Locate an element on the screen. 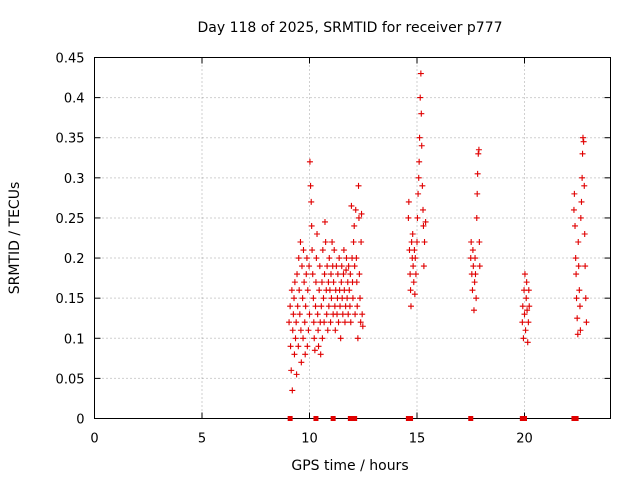 The image size is (640, 480). x-tick-label: 5 is located at coordinates (202, 439).